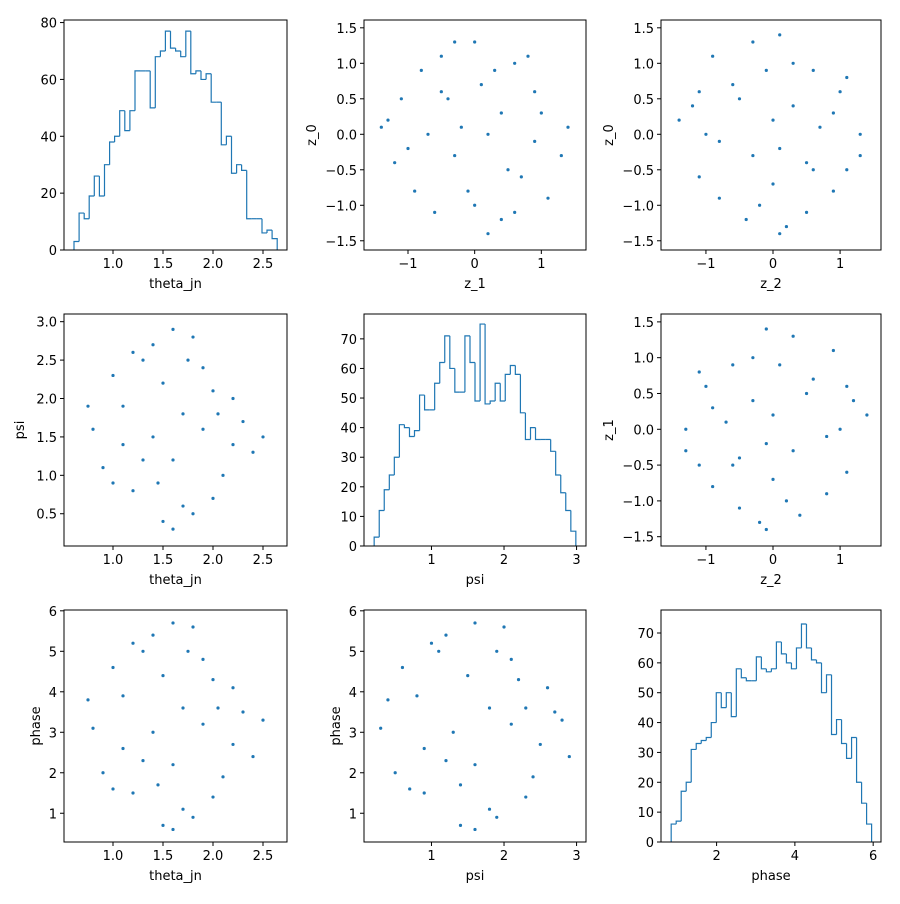 The height and width of the screenshot is (904, 900). I want to click on x-axis-label: theta_jn, so click(175, 580).